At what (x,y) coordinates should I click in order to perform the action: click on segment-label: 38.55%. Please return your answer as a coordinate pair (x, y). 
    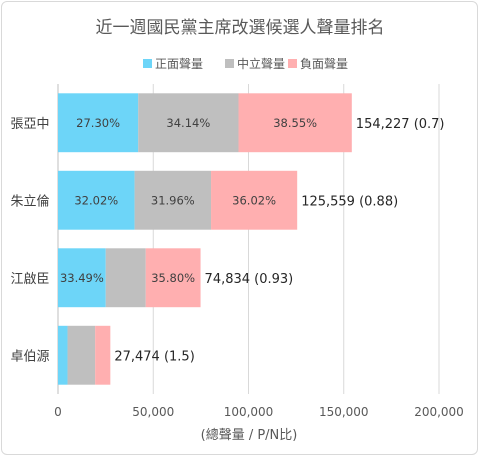
    Looking at the image, I should click on (295, 123).